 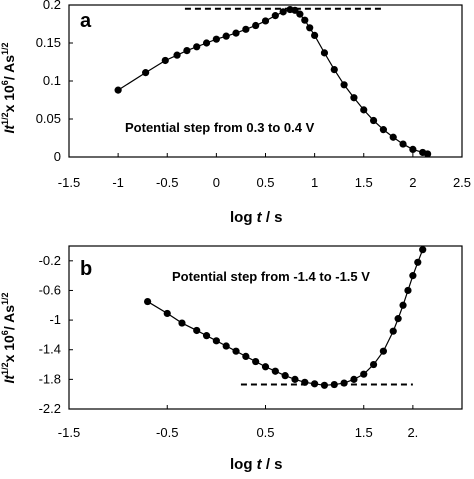 I want to click on y-tick-label: -1.4, so click(x=50, y=349).